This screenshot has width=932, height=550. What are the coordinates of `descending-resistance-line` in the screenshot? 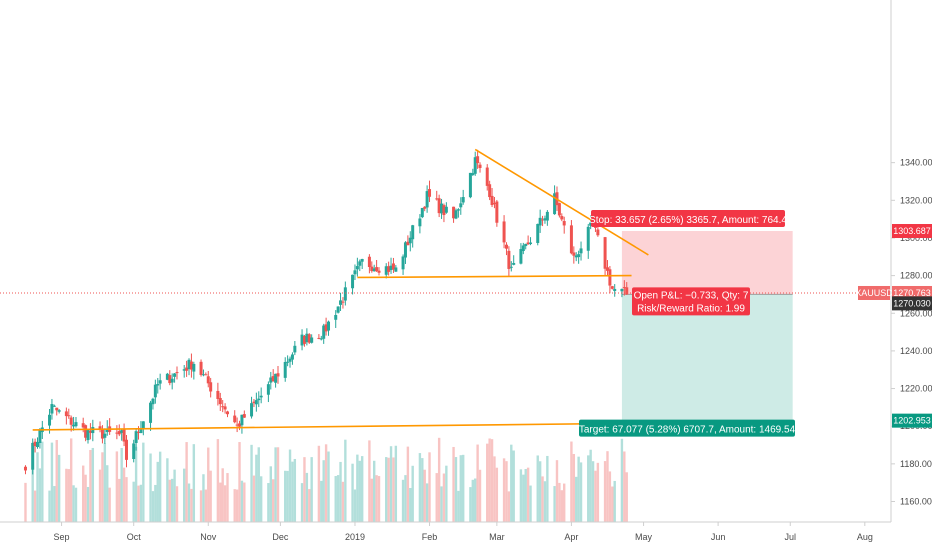 It's located at (561, 202).